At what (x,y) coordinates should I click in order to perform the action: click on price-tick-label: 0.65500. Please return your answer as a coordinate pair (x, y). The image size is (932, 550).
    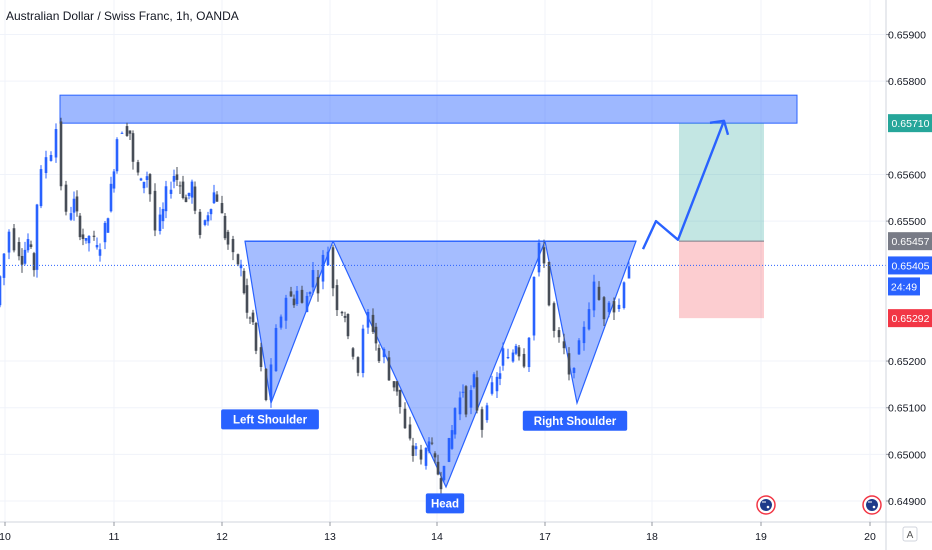
    Looking at the image, I should click on (907, 222).